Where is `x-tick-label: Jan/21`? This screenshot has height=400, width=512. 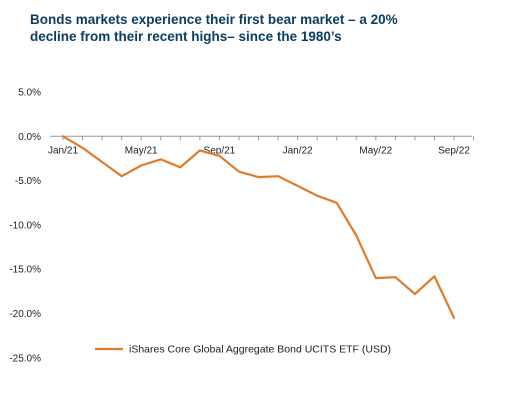 x-tick-label: Jan/21 is located at coordinates (63, 150).